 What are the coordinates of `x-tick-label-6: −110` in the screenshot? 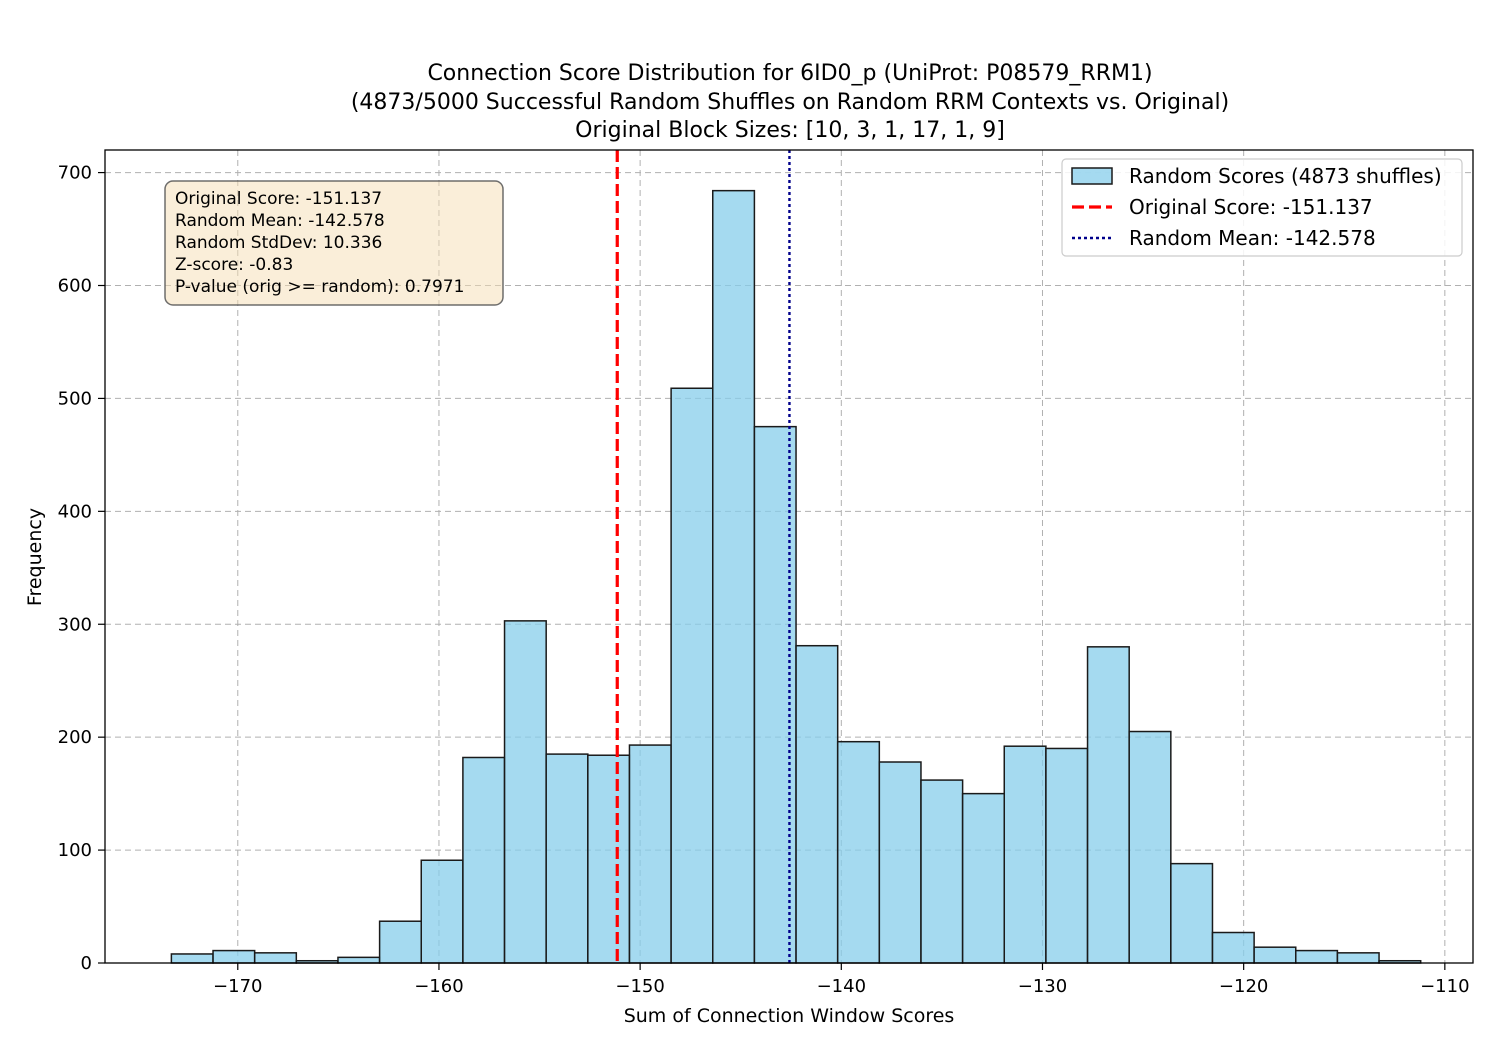 It's located at (1444, 986).